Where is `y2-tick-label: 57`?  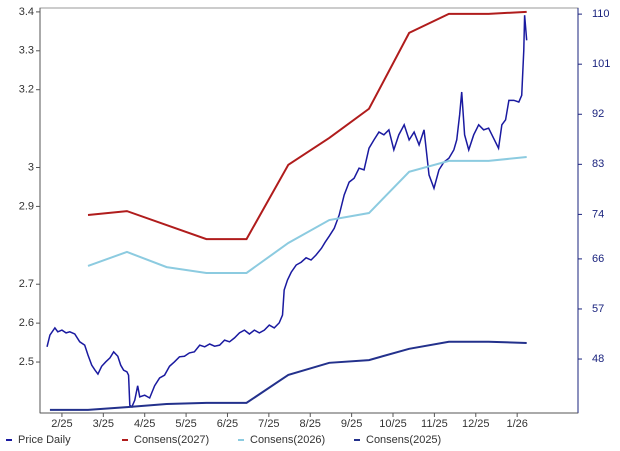 y2-tick-label: 57 is located at coordinates (598, 309).